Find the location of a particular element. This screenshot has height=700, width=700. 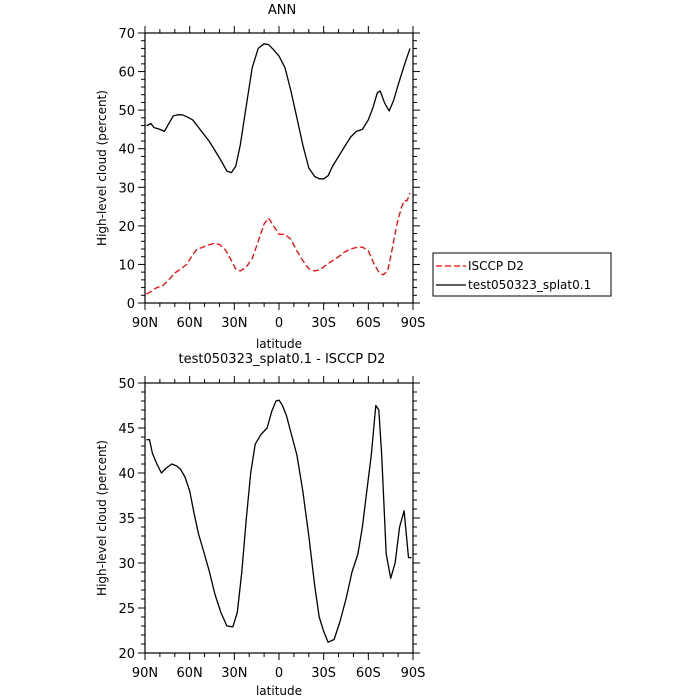

y-tick-labels: 0 10 20 30 40 50 60 70 is located at coordinates (126, 169).